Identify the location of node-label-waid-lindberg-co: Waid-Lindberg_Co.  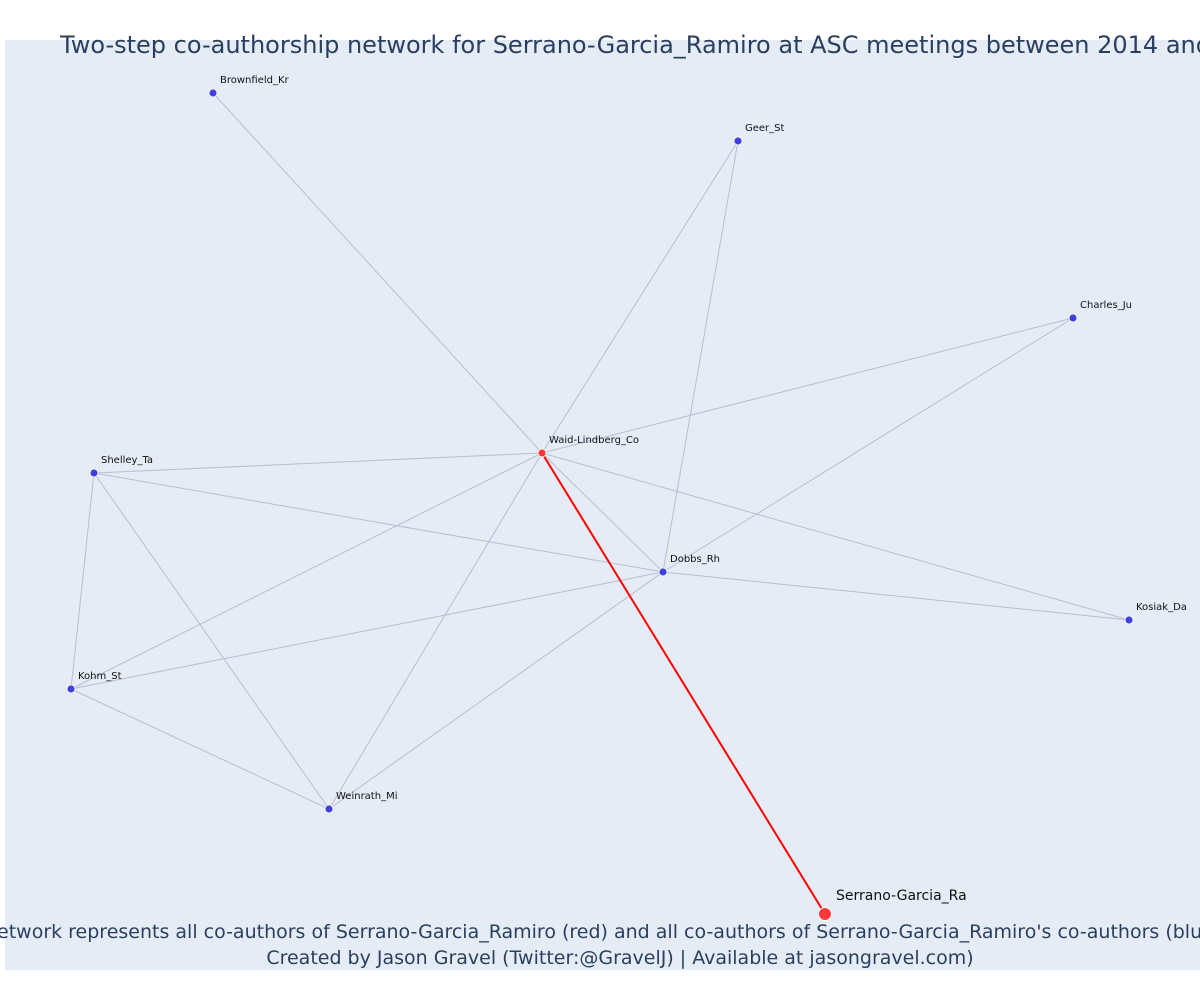
(594, 440).